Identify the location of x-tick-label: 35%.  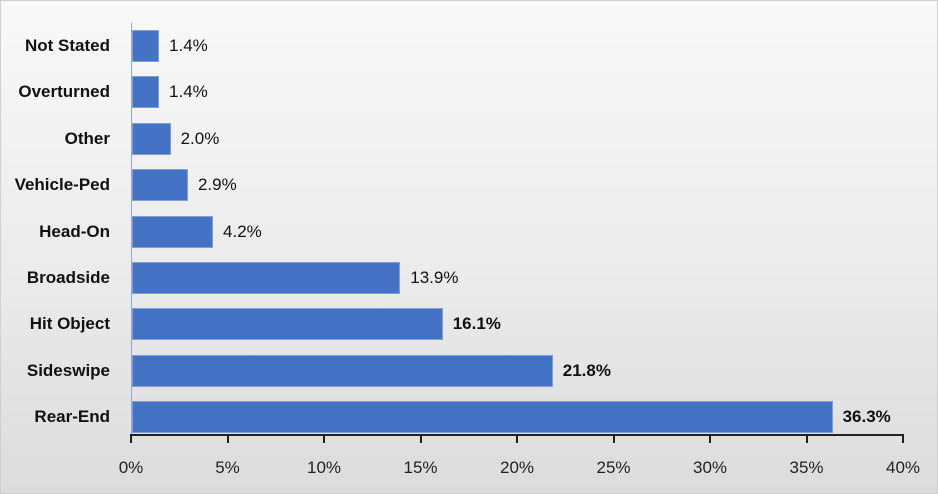
(806, 467).